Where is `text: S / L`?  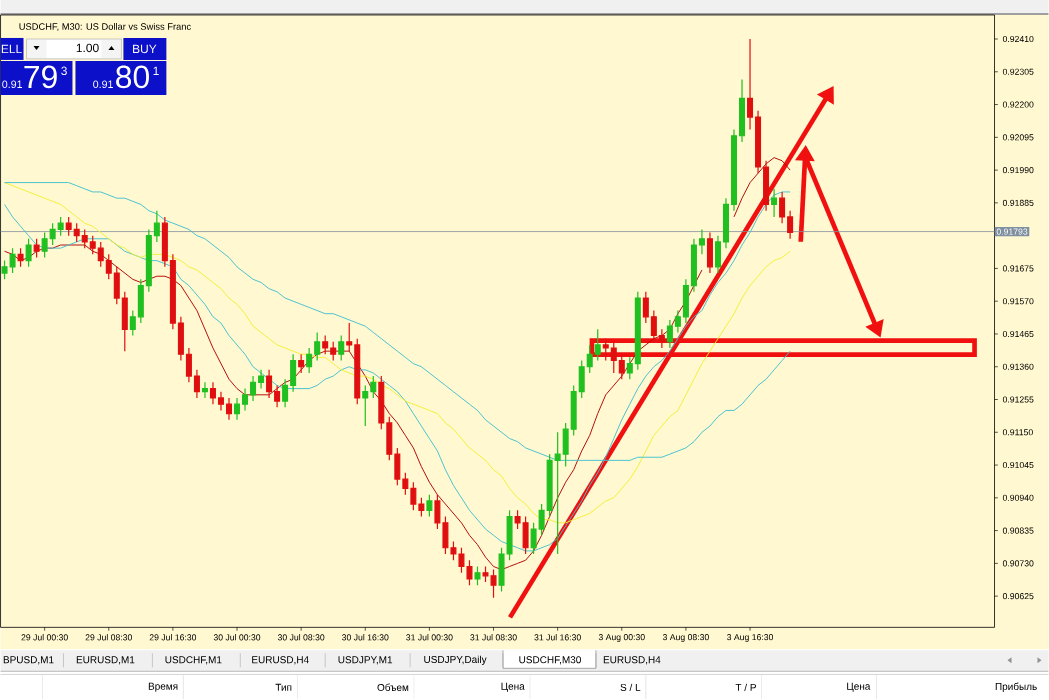
text: S / L is located at coordinates (630, 687).